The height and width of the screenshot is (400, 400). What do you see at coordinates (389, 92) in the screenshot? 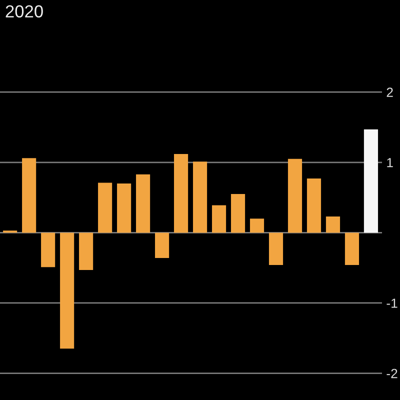
I see `y-tick-label: 2` at bounding box center [389, 92].